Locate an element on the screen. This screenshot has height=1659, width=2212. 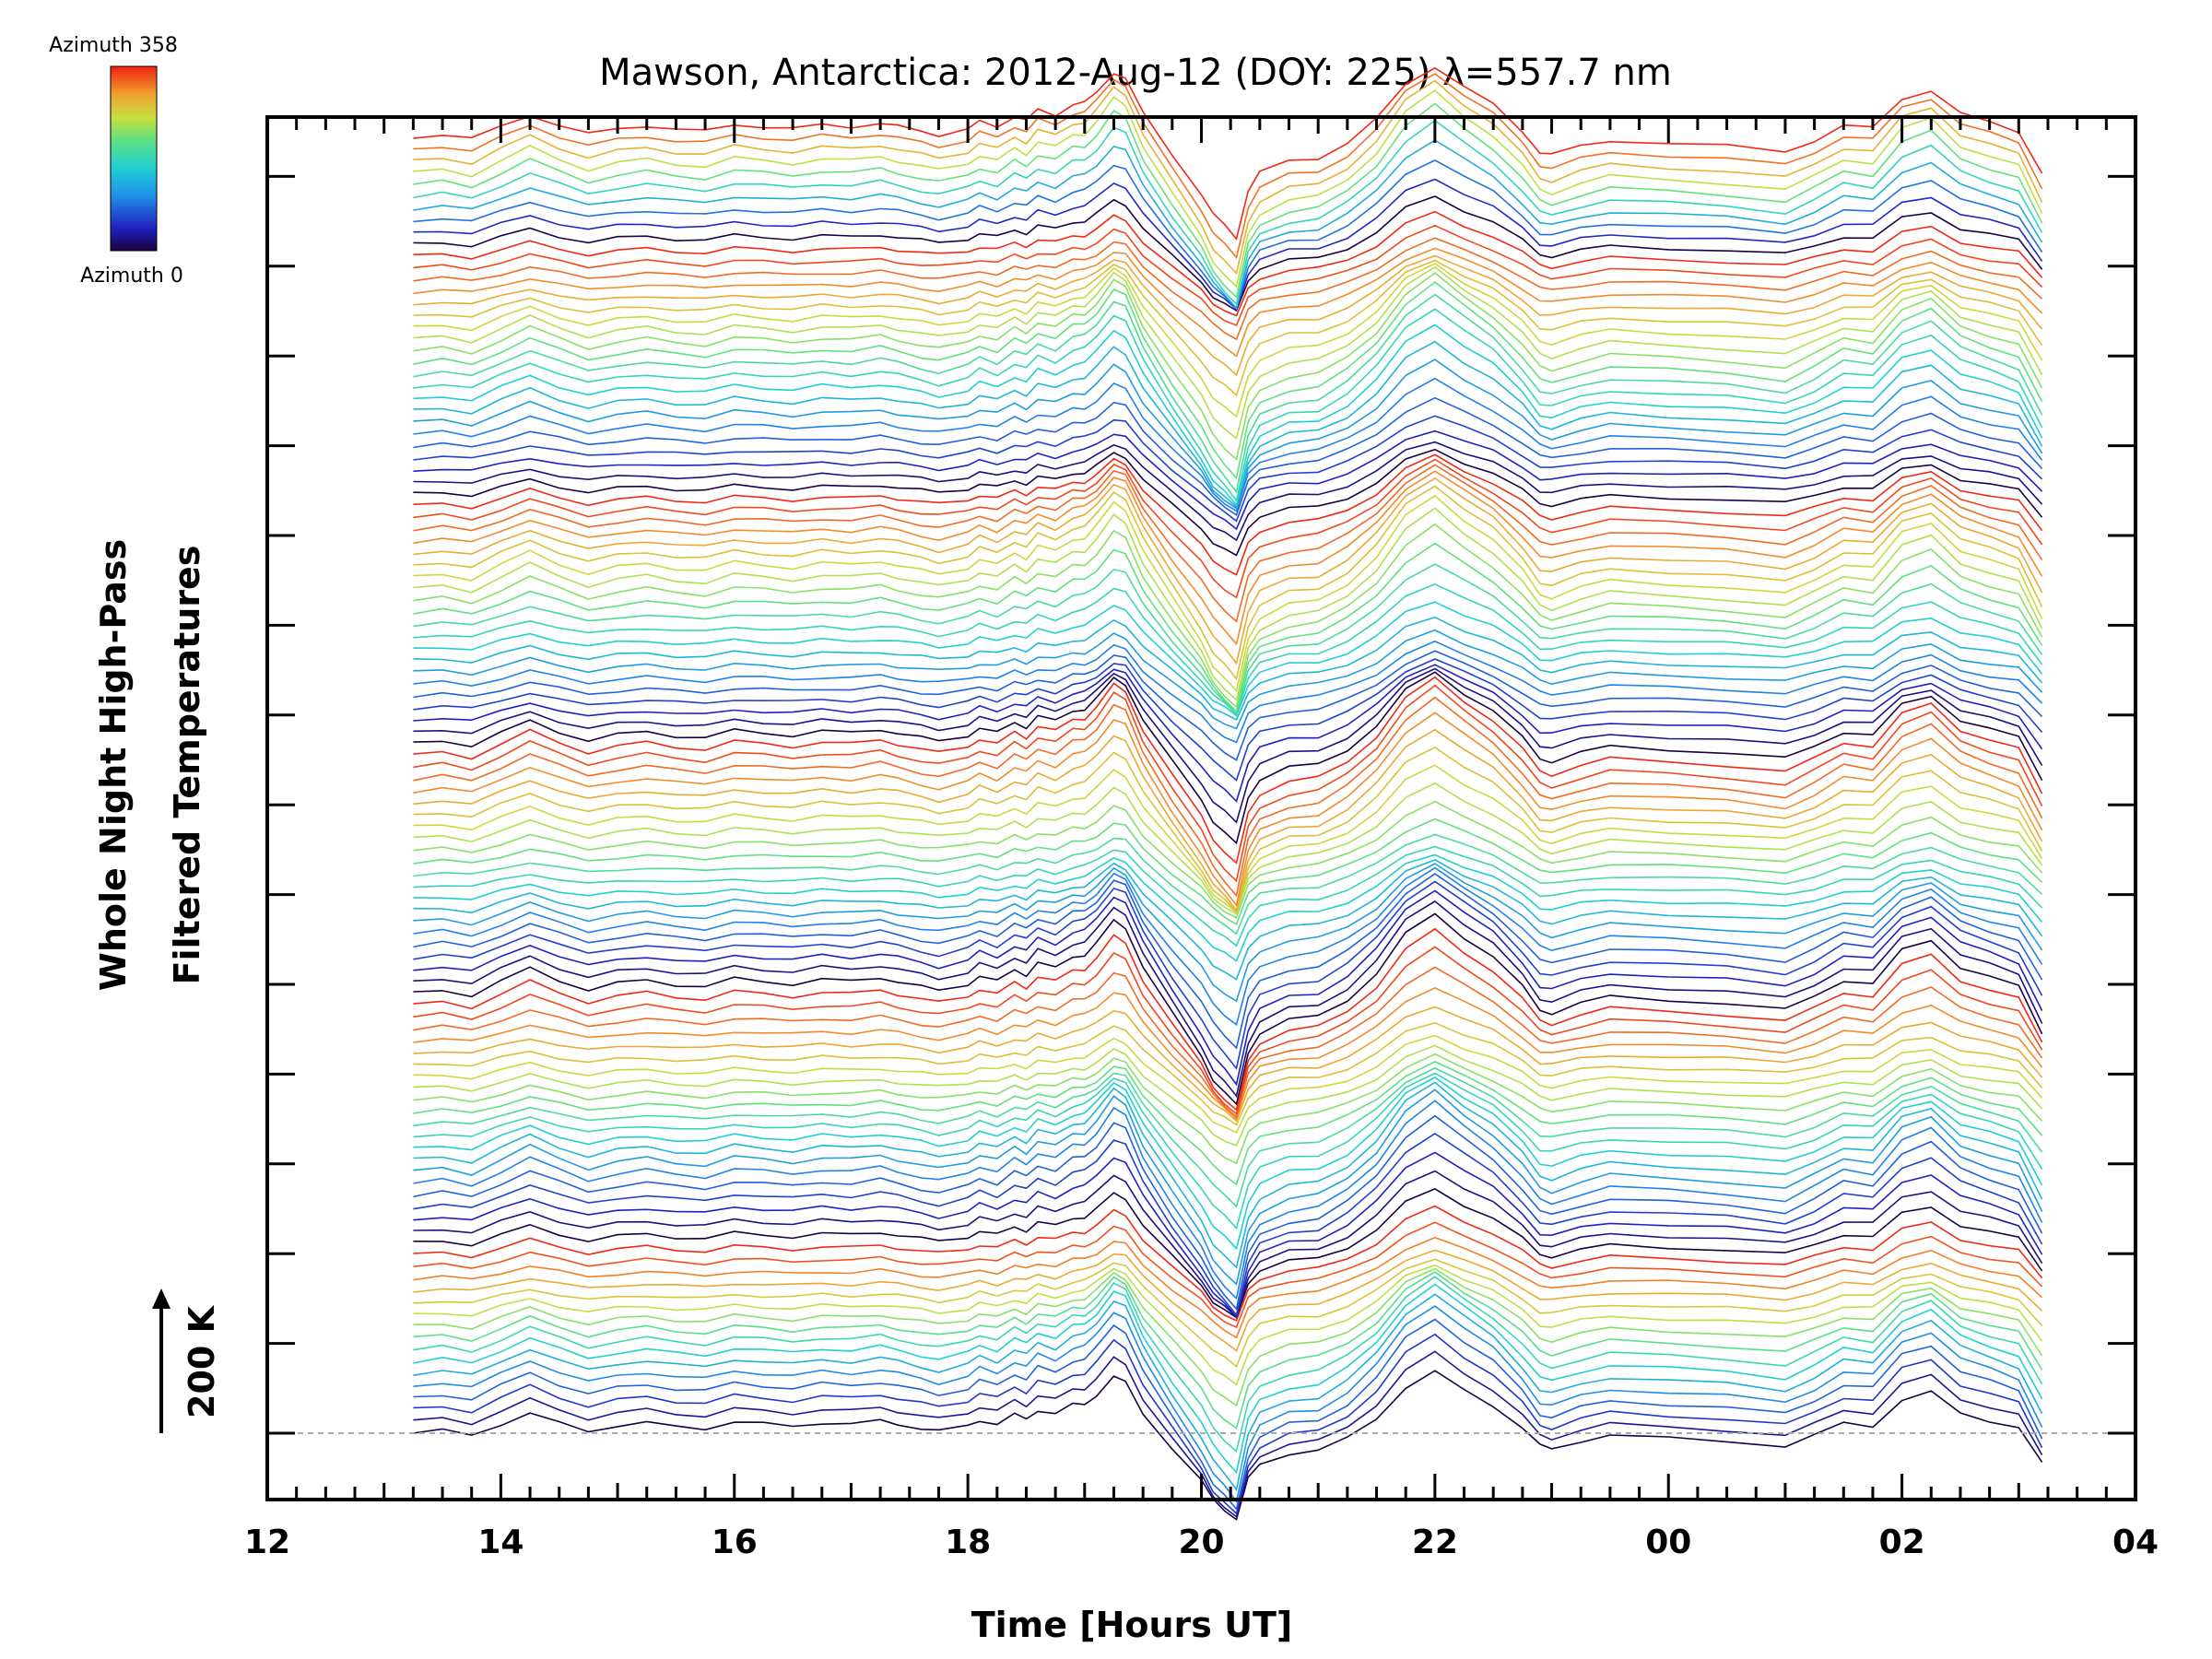
x-tick-label: 18 is located at coordinates (968, 1542).